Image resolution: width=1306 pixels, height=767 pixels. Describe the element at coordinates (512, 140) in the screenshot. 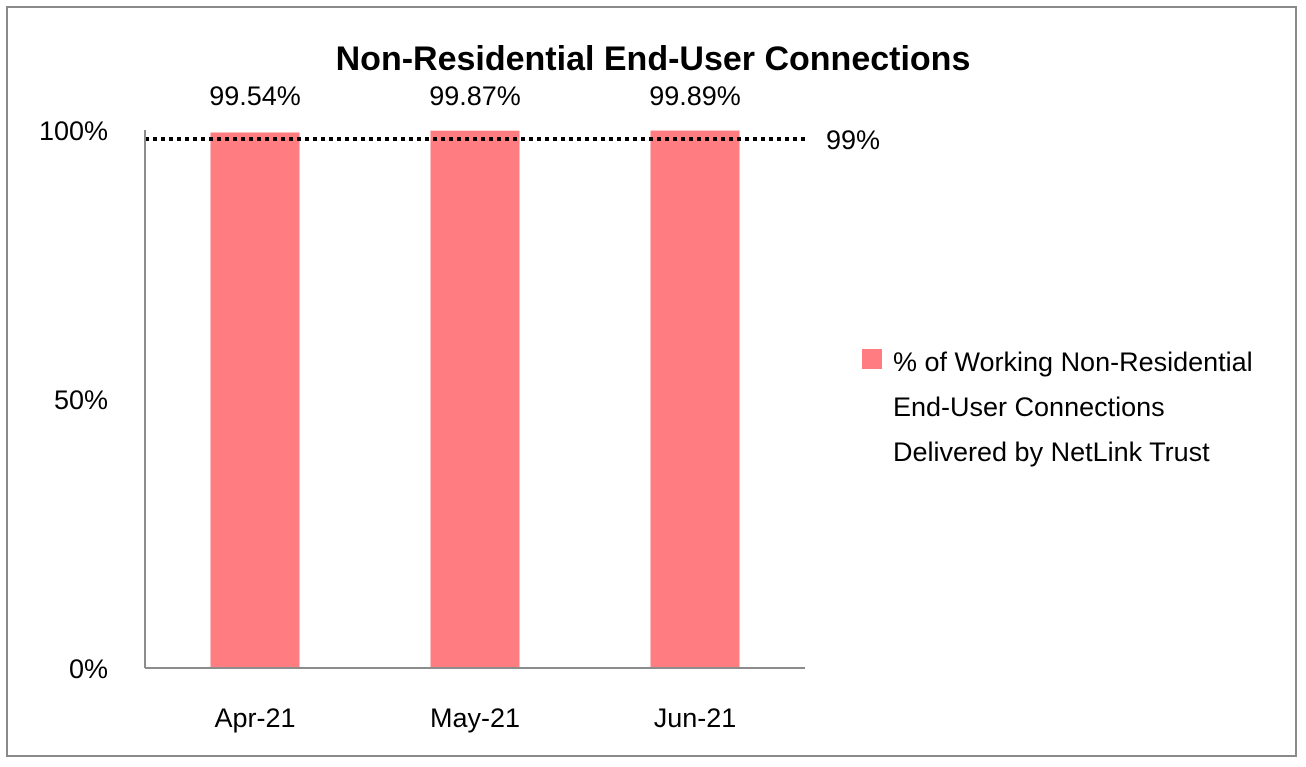

I see `reference-line-group: 99%` at that location.